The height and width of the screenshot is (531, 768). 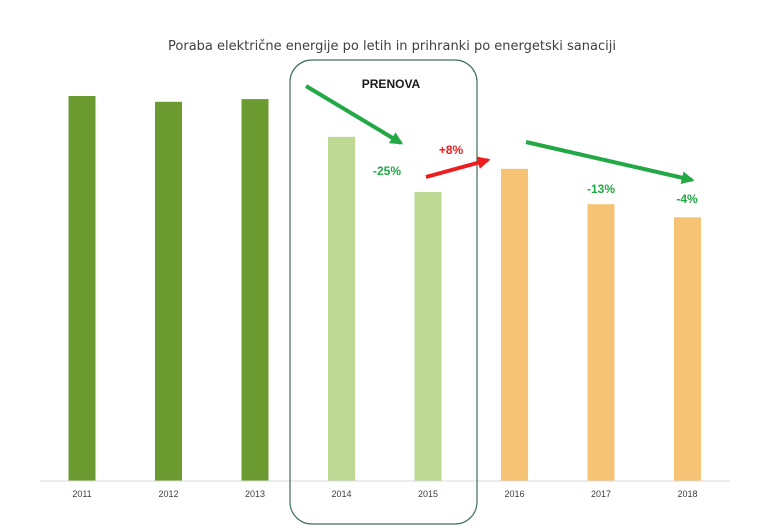 I want to click on renovation-label: PRENOVA, so click(x=391, y=84).